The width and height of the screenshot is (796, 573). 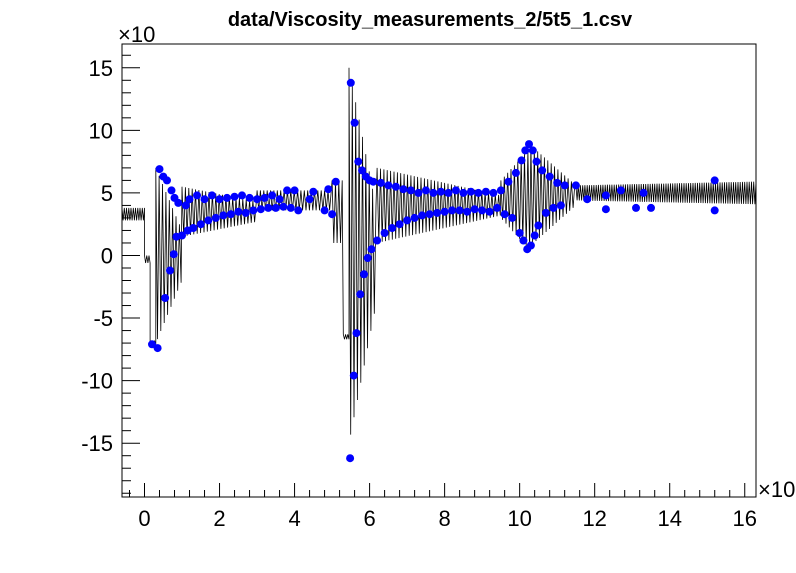 I want to click on x-exponent-label: ×10, so click(x=776, y=489).